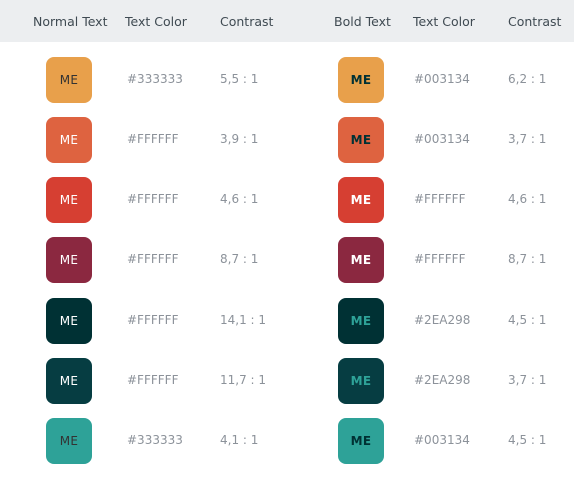 The height and width of the screenshot is (491, 574). What do you see at coordinates (243, 380) in the screenshot?
I see `normal-contrast-value: 11,7 : 1` at bounding box center [243, 380].